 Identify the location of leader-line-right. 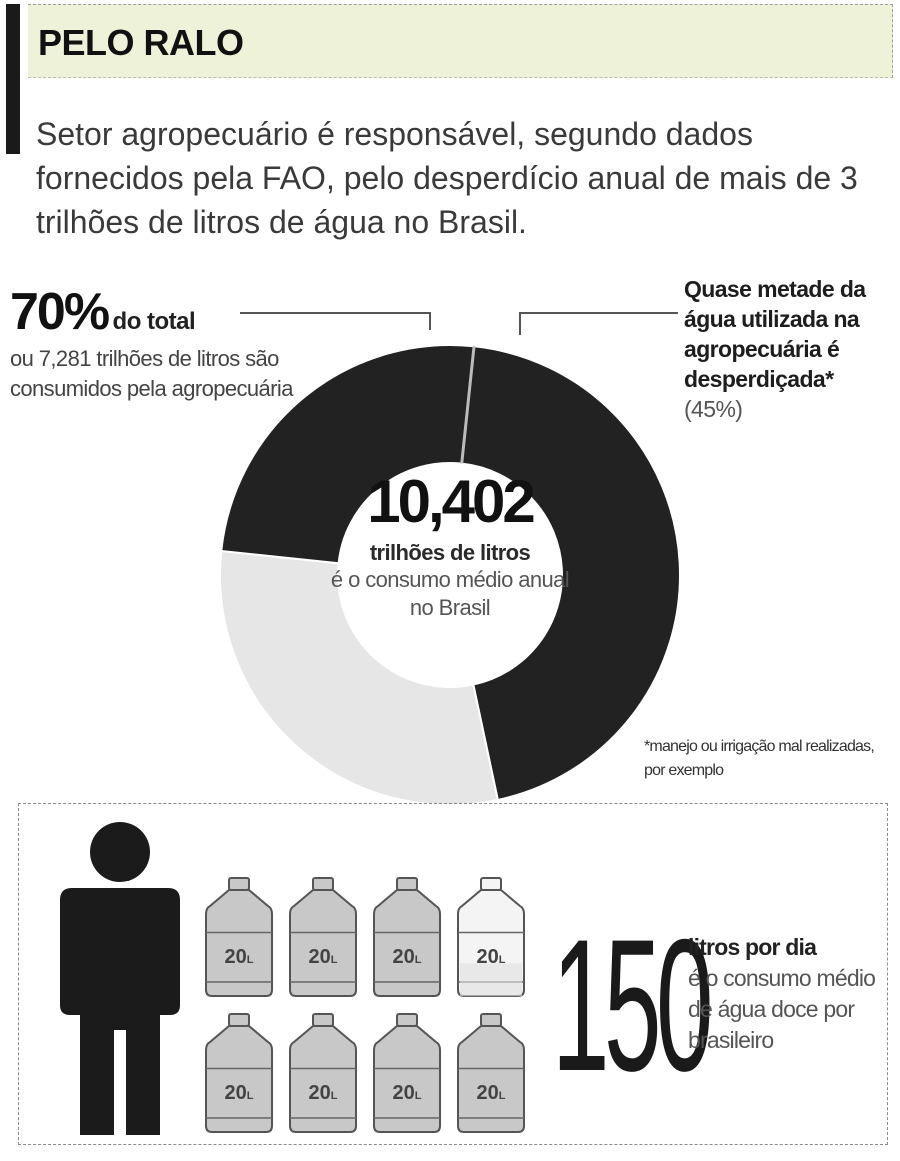
(598, 323).